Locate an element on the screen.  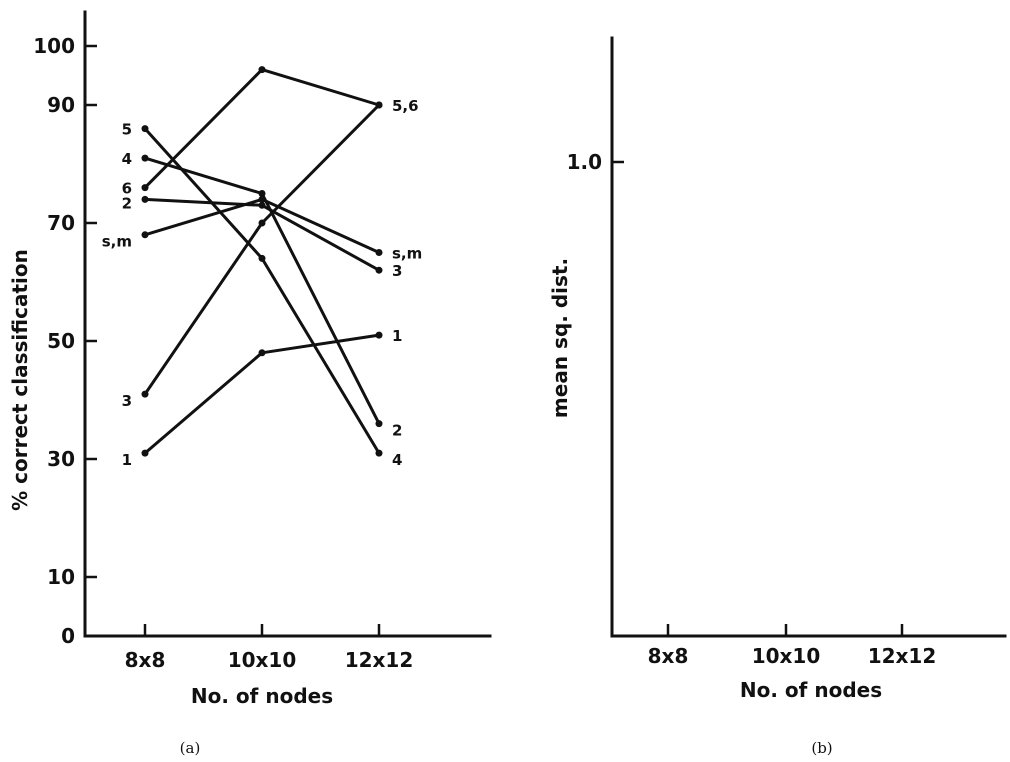
panel-a-series-label: 6 is located at coordinates (127, 189).